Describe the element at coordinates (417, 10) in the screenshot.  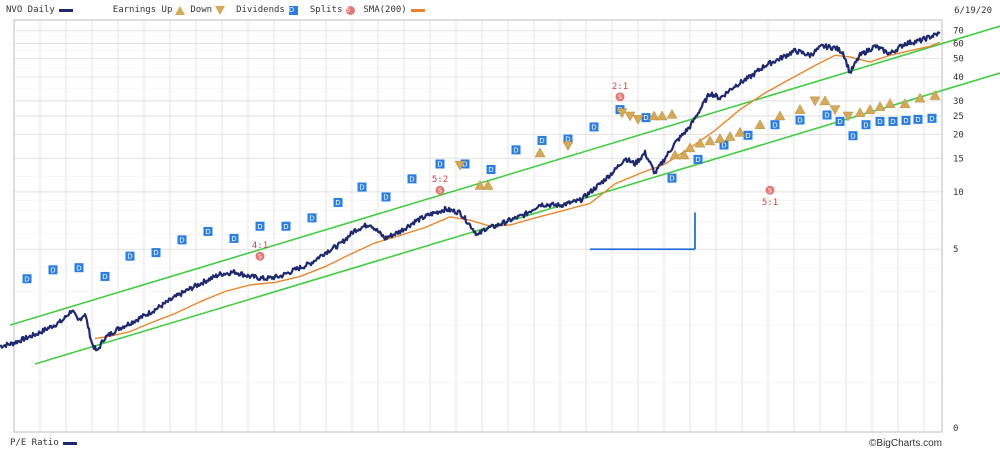
I see `sma-swatch` at that location.